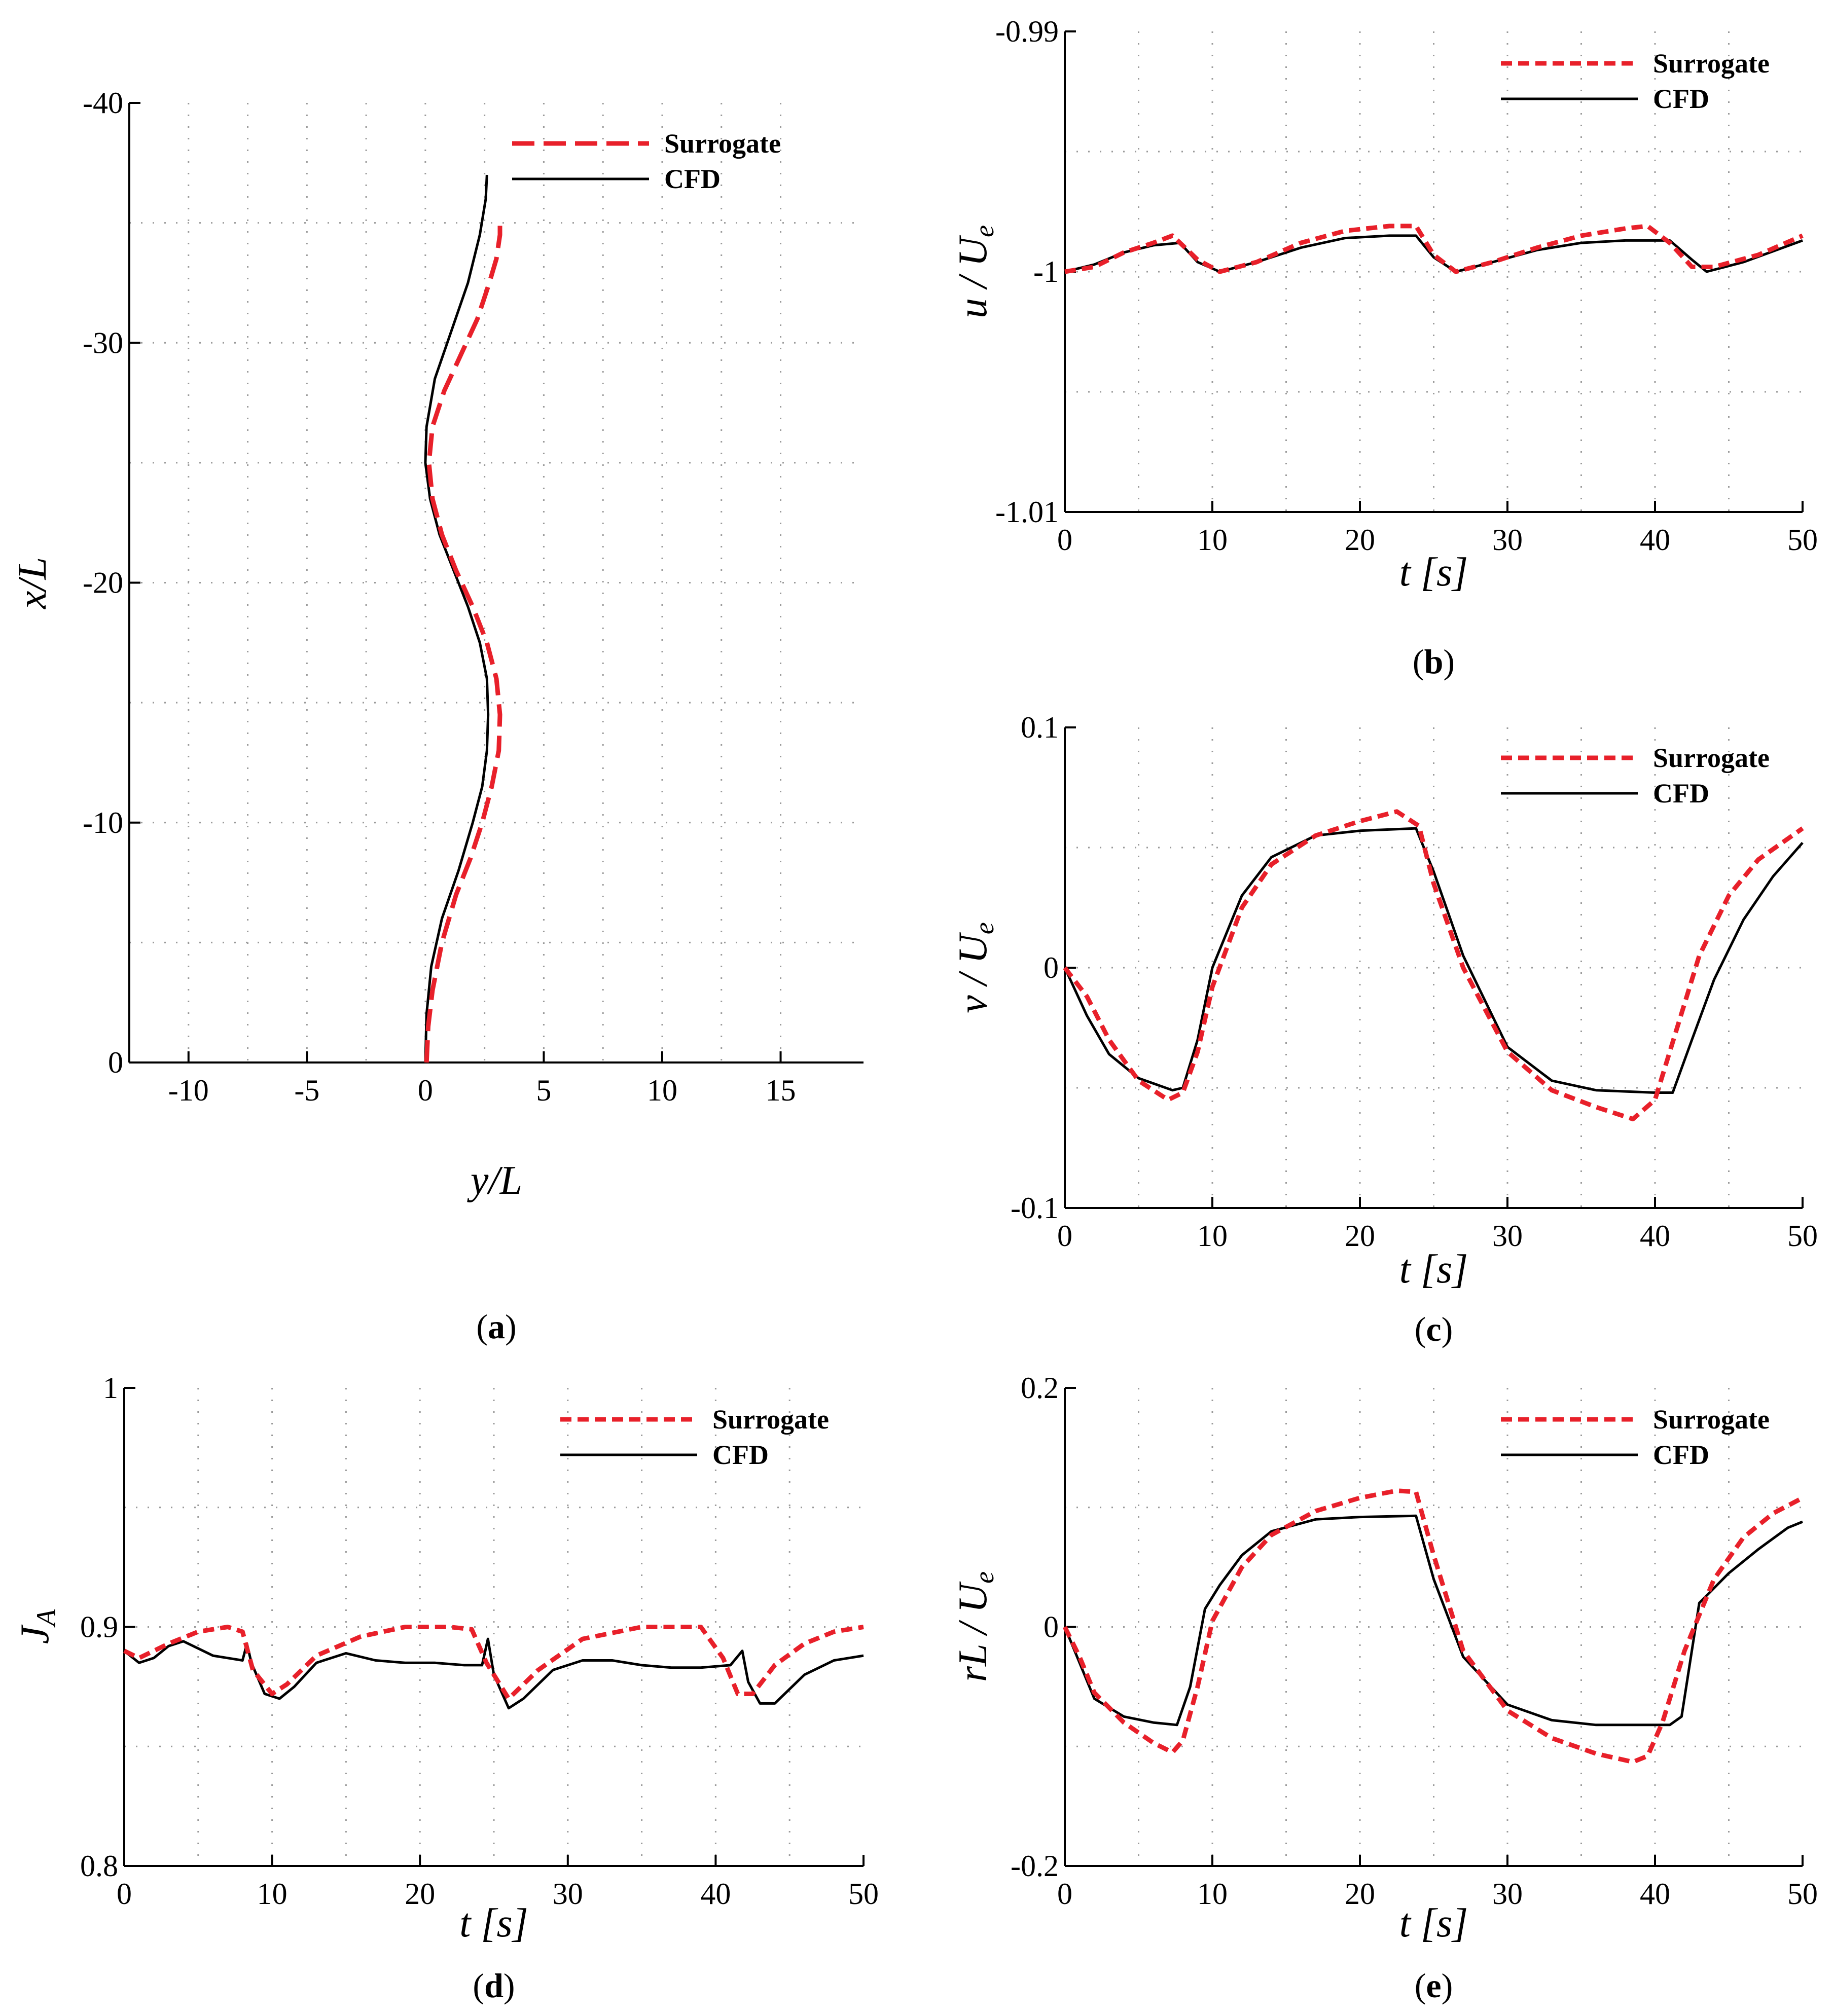 The width and height of the screenshot is (1834, 2016). I want to click on x-tick-label: -5, so click(306, 1090).